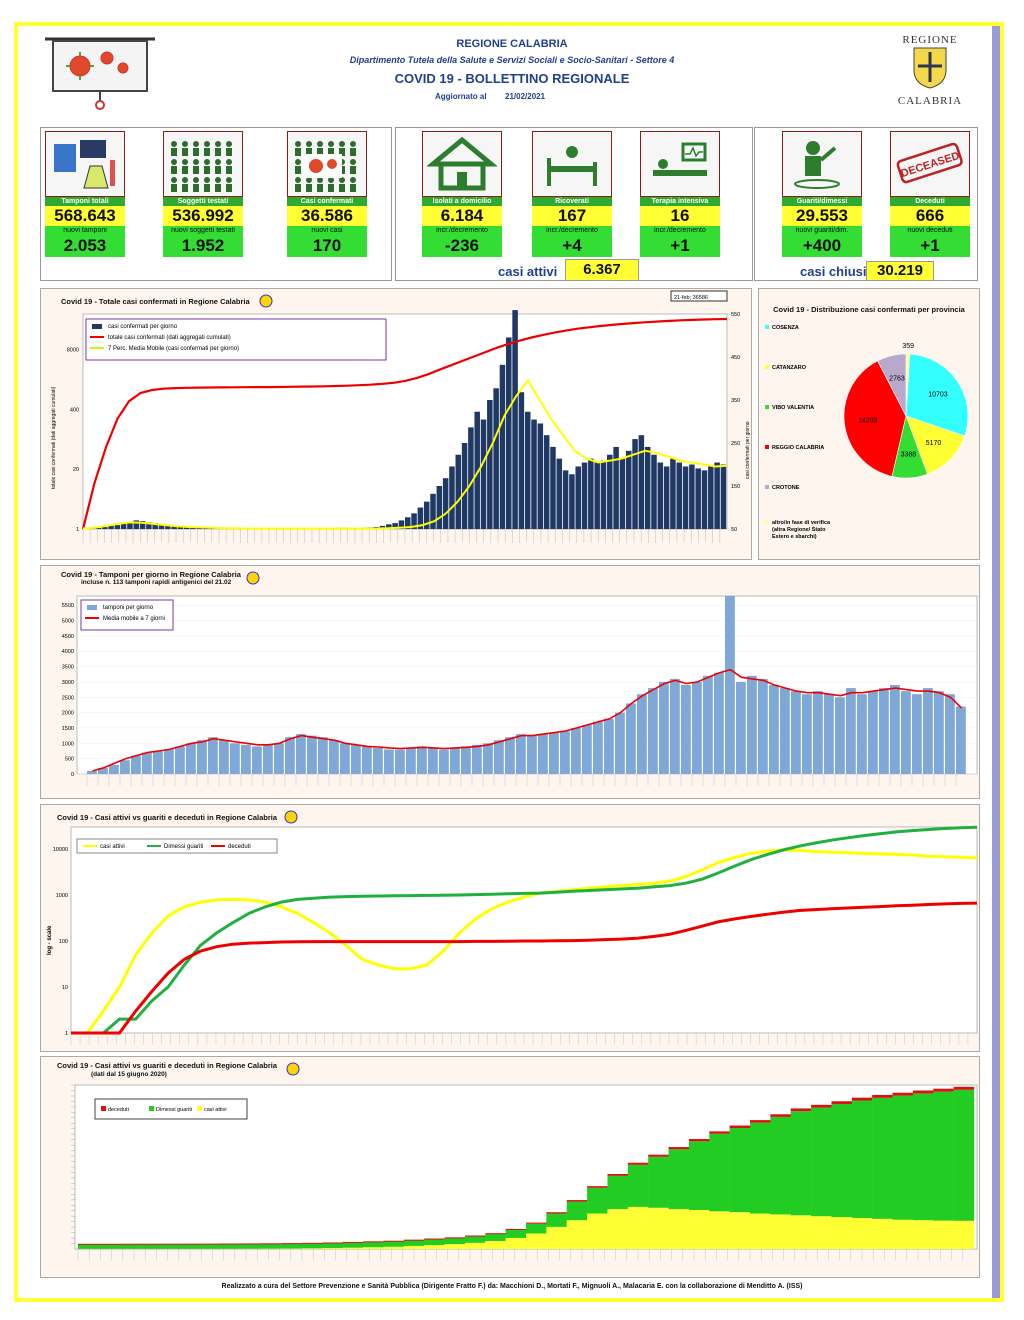 The image size is (1024, 1320). I want to click on closed-cases-label: casi chiusi, so click(833, 271).